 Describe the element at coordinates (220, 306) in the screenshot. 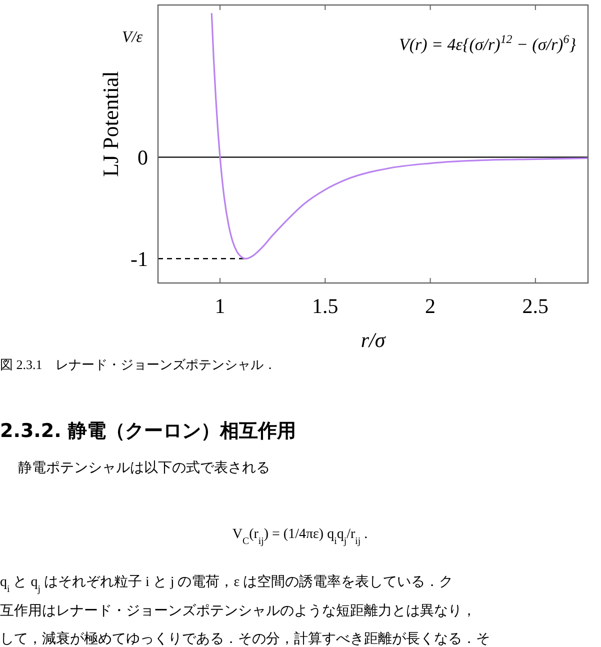

I see `x-tick-label: 1` at that location.